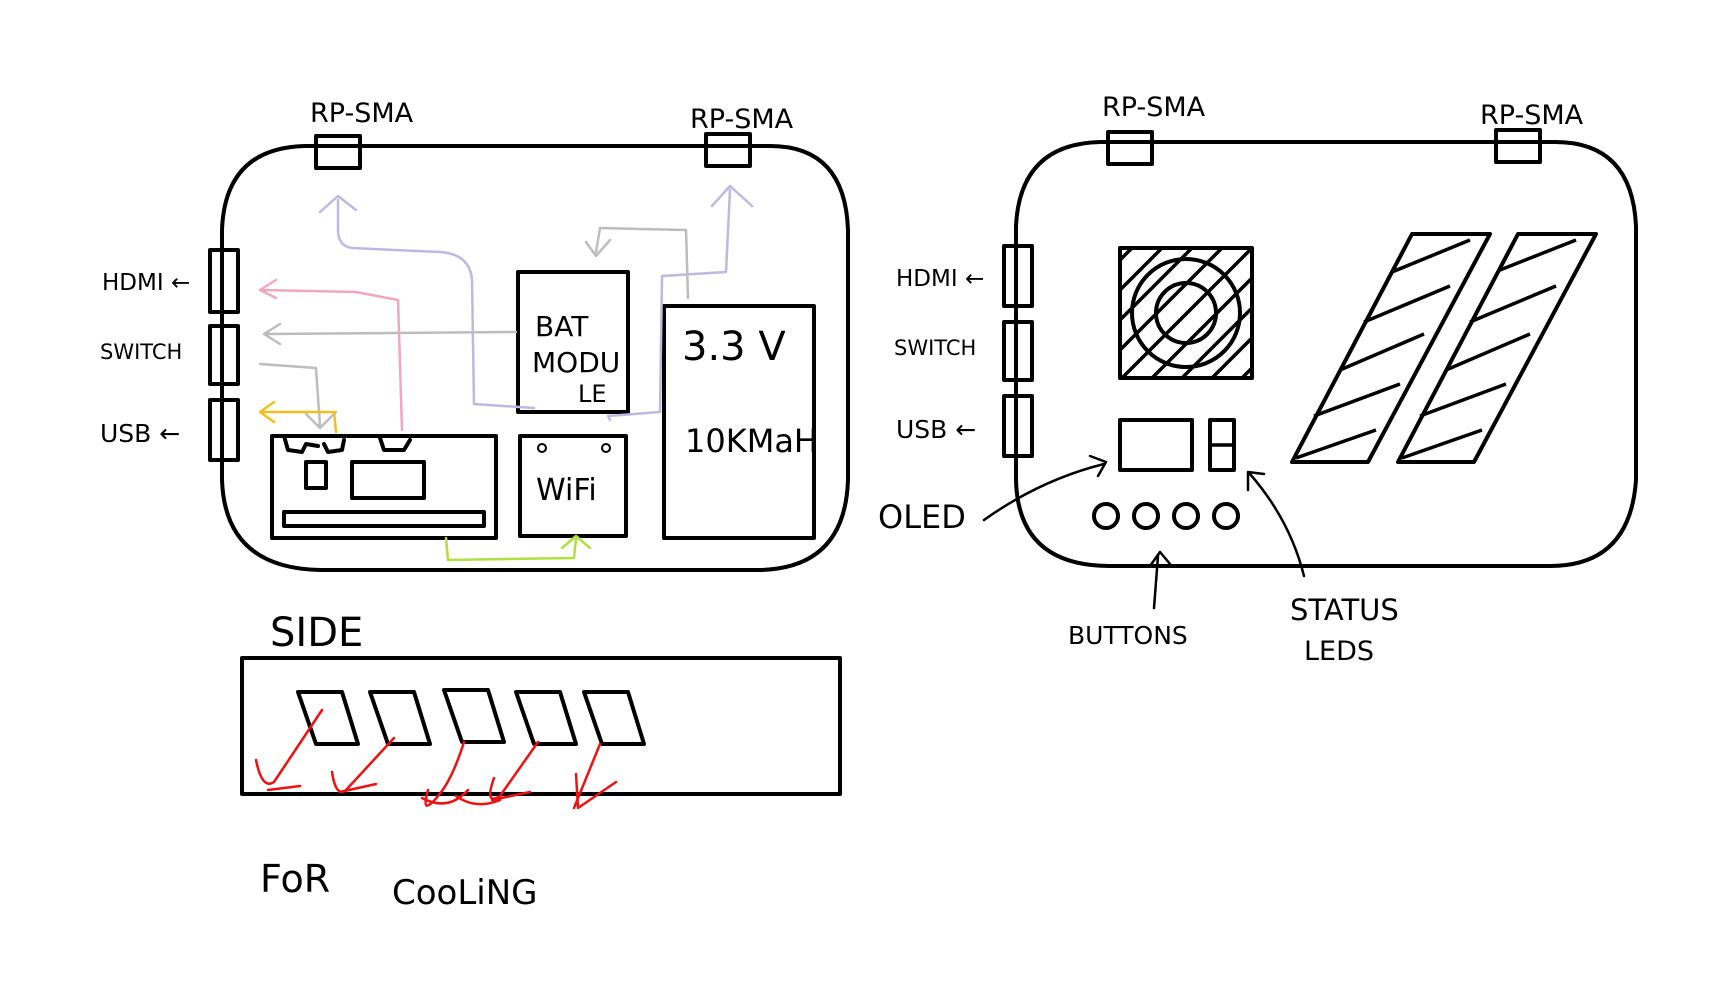 The height and width of the screenshot is (982, 1709). What do you see at coordinates (298, 417) in the screenshot?
I see `wire-usb` at bounding box center [298, 417].